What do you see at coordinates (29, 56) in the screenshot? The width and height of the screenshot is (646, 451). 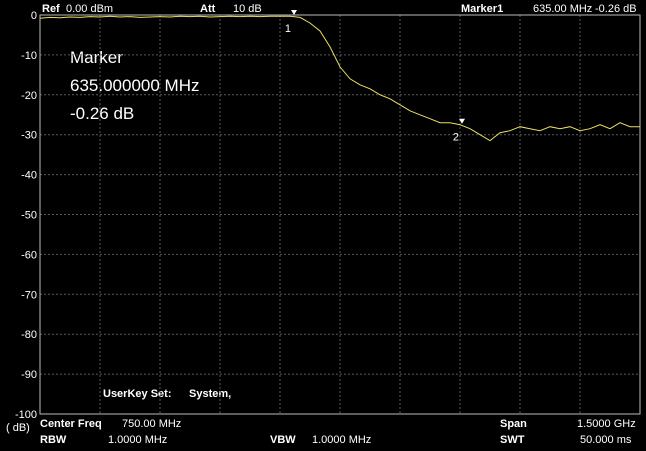 I see `y-tick-label: -10` at bounding box center [29, 56].